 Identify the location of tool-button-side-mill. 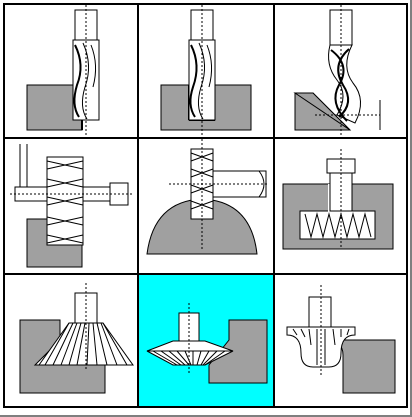
(206, 206).